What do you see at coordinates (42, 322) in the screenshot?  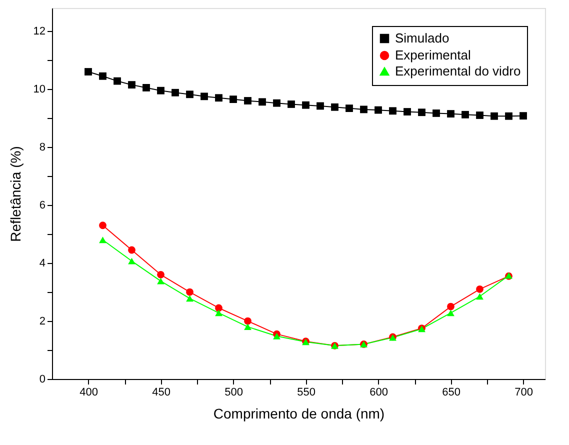 I see `y-tick-label: 2` at bounding box center [42, 322].